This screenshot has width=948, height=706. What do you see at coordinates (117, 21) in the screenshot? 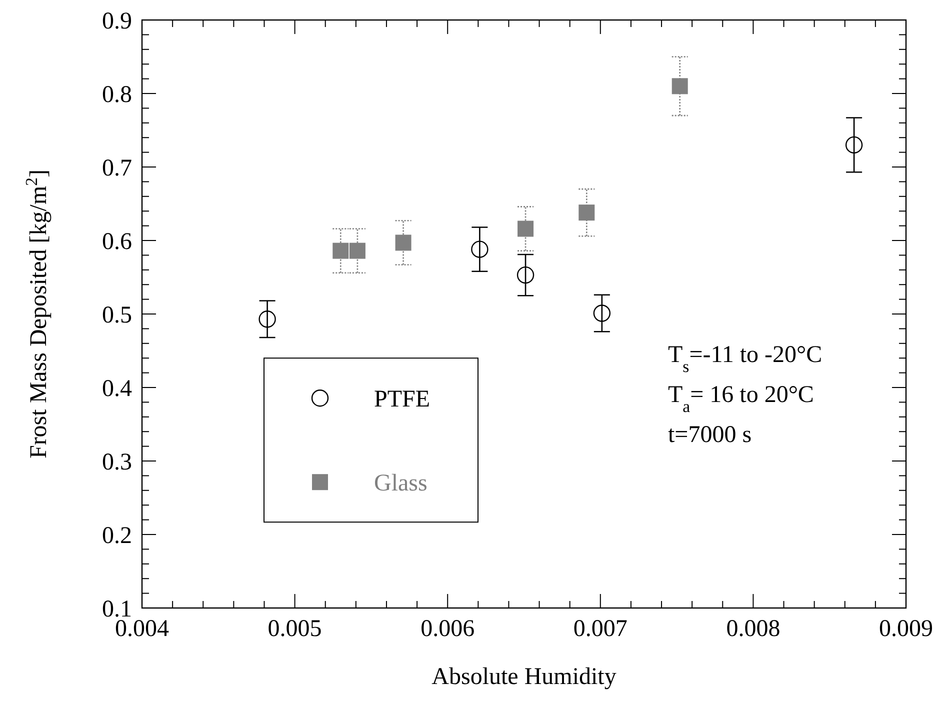
I see `y-tick-label: 0.9` at bounding box center [117, 21].